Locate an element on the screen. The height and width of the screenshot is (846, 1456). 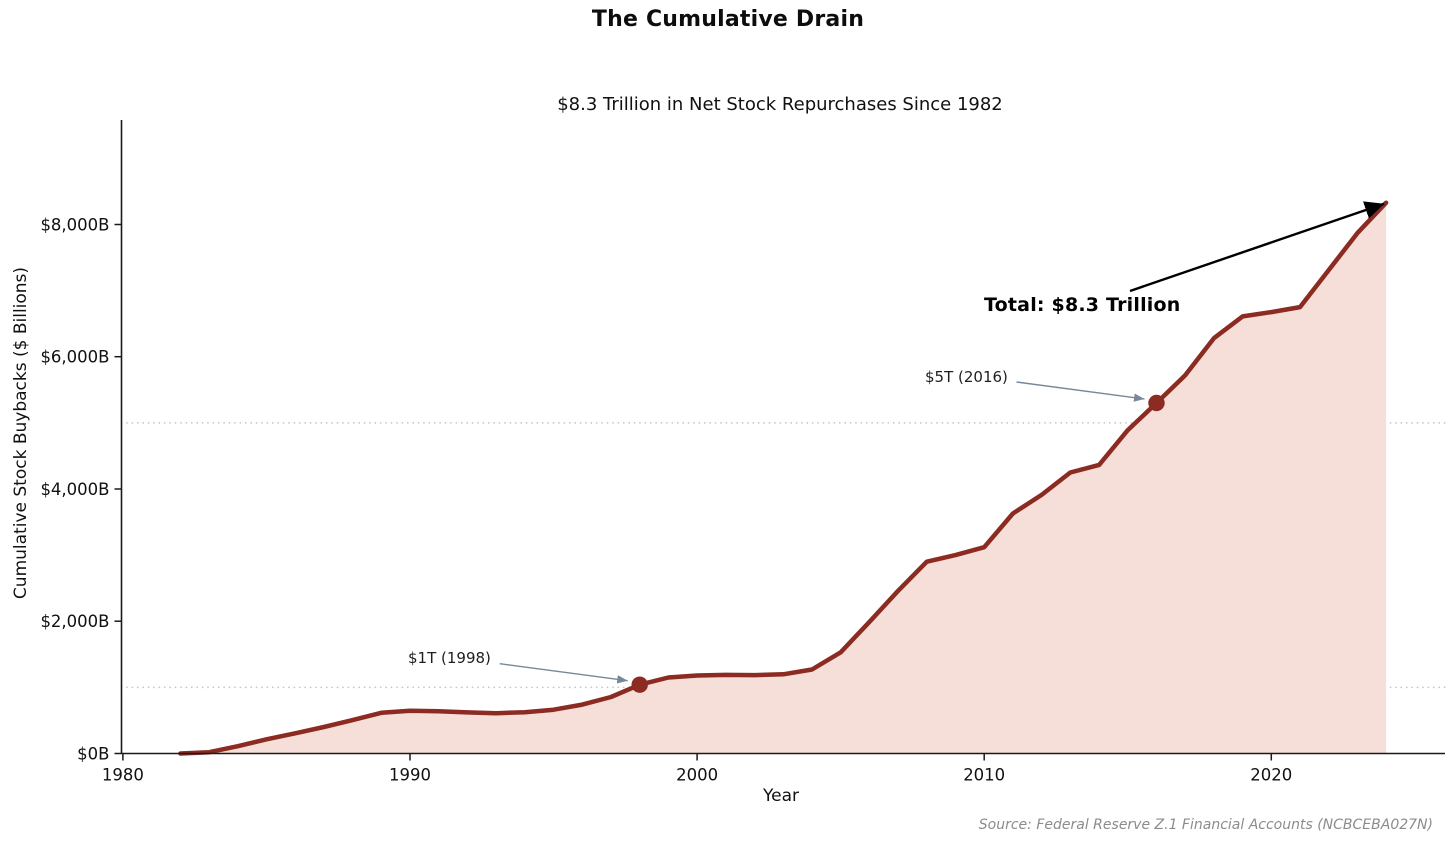
annotation-5t-2016: $5T (2016) is located at coordinates (966, 377).